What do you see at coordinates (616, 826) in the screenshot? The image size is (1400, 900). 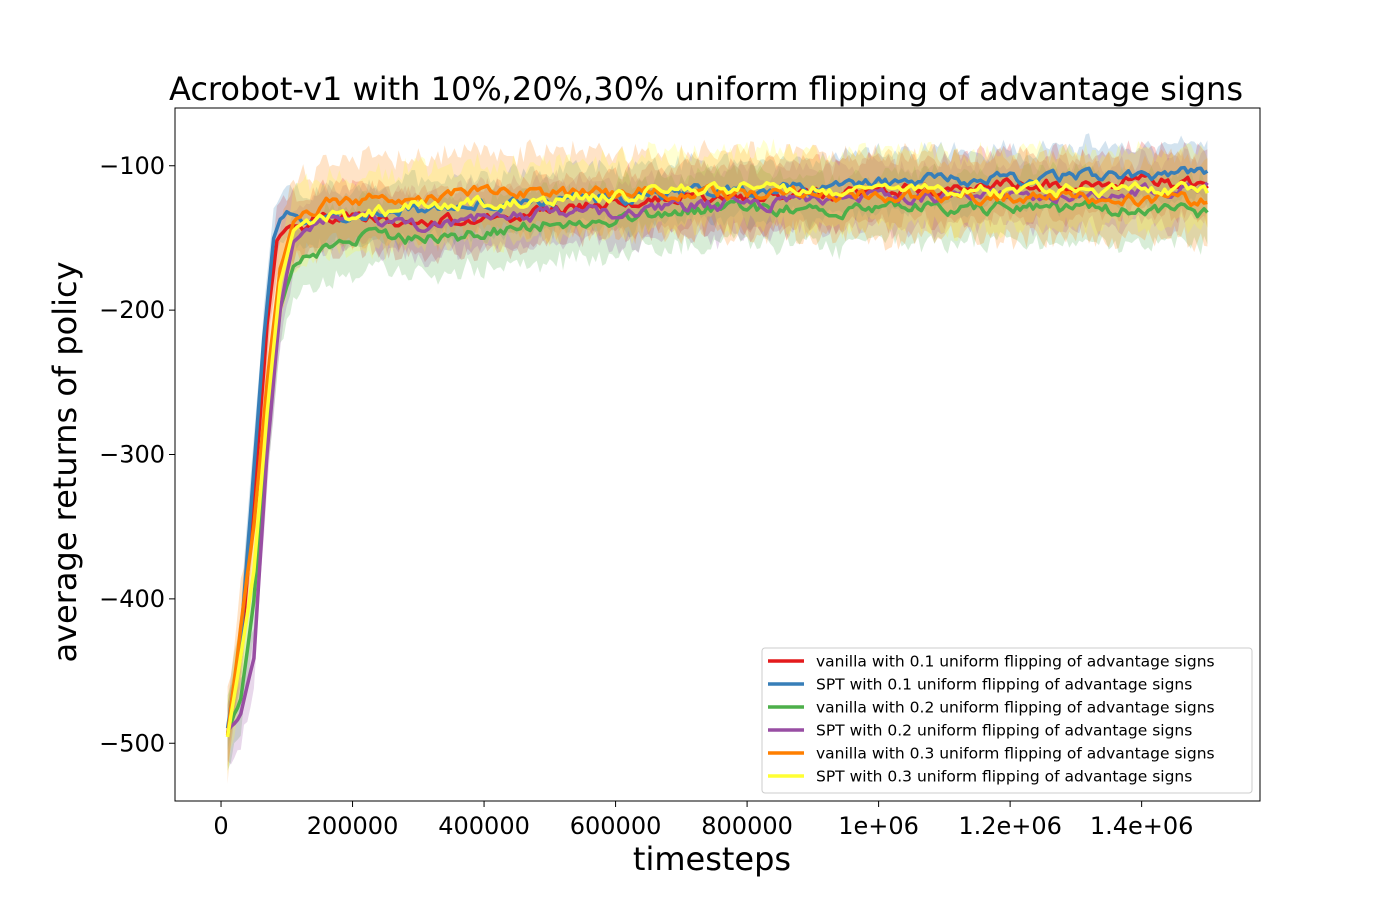 I see `x-tick-label: 600000` at bounding box center [616, 826].